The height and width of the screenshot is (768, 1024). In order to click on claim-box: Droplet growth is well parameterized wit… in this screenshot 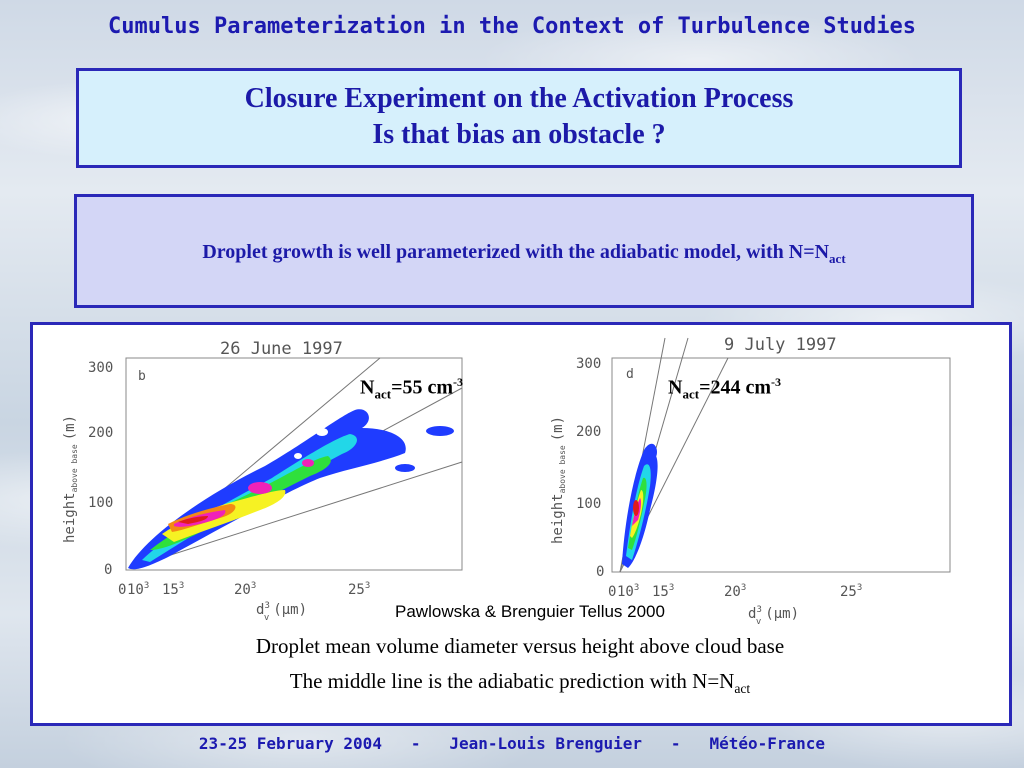, I will do `click(524, 251)`.